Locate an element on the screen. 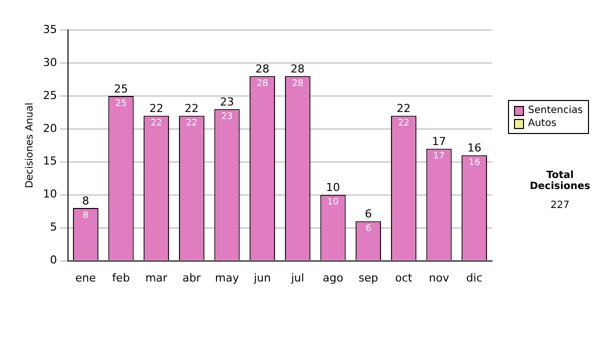  x-tick-label: jul is located at coordinates (297, 277).